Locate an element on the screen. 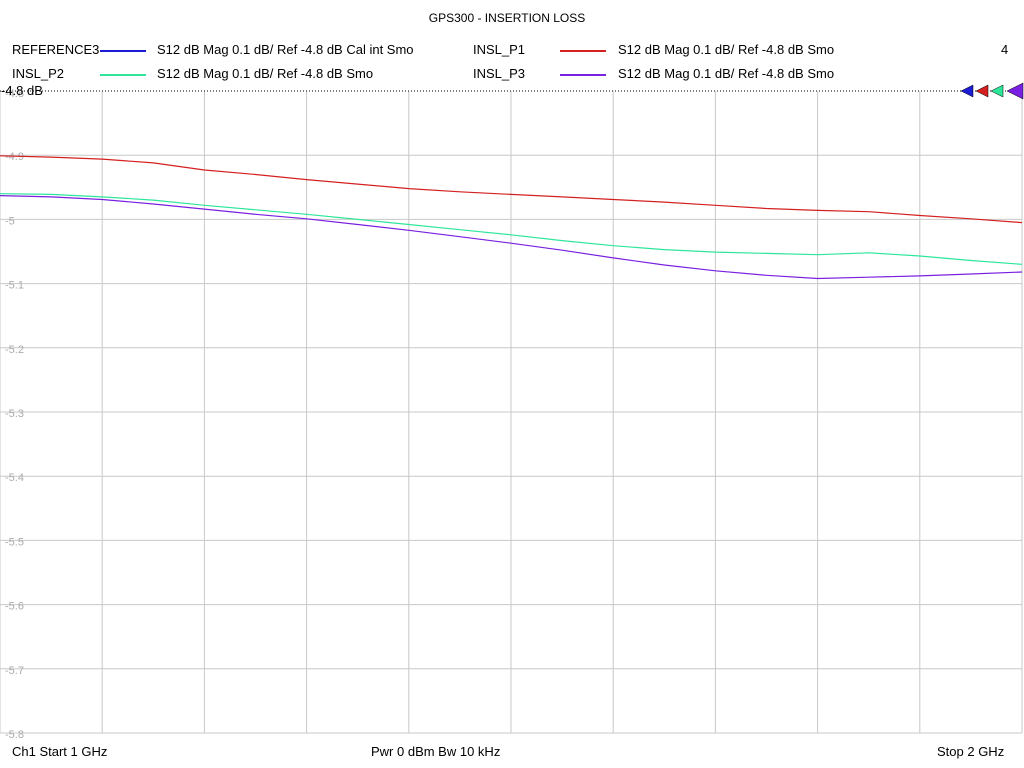  y-tick-label: -5.1 is located at coordinates (14, 286).